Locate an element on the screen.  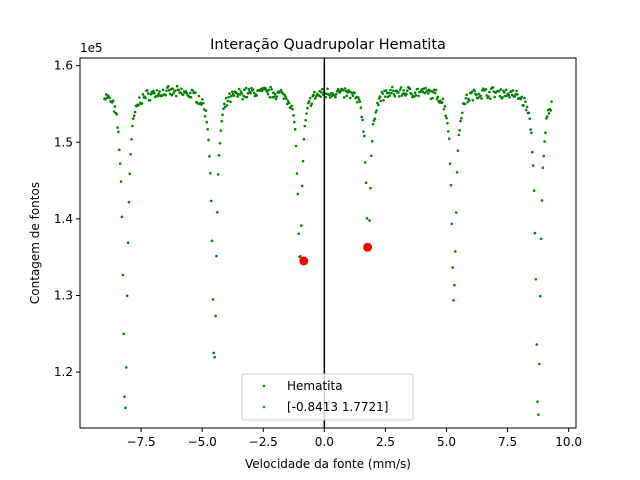
legend-label-hematita: Hematita is located at coordinates (315, 386).